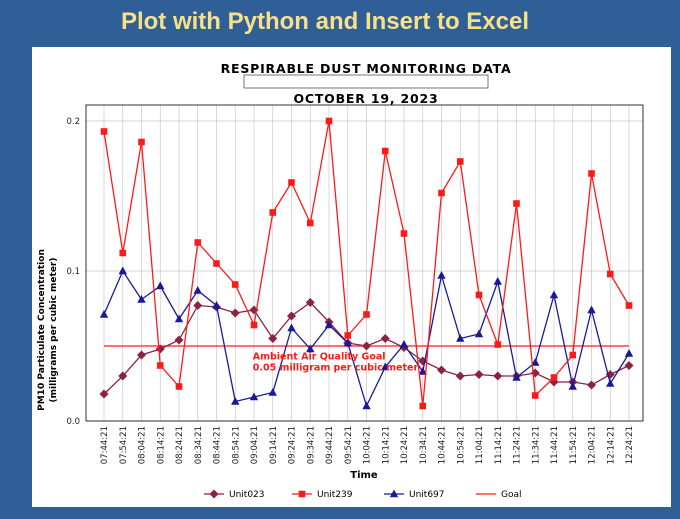 The image size is (680, 519). What do you see at coordinates (414, 494) in the screenshot?
I see `legend-item-unit697: Unit697` at bounding box center [414, 494].